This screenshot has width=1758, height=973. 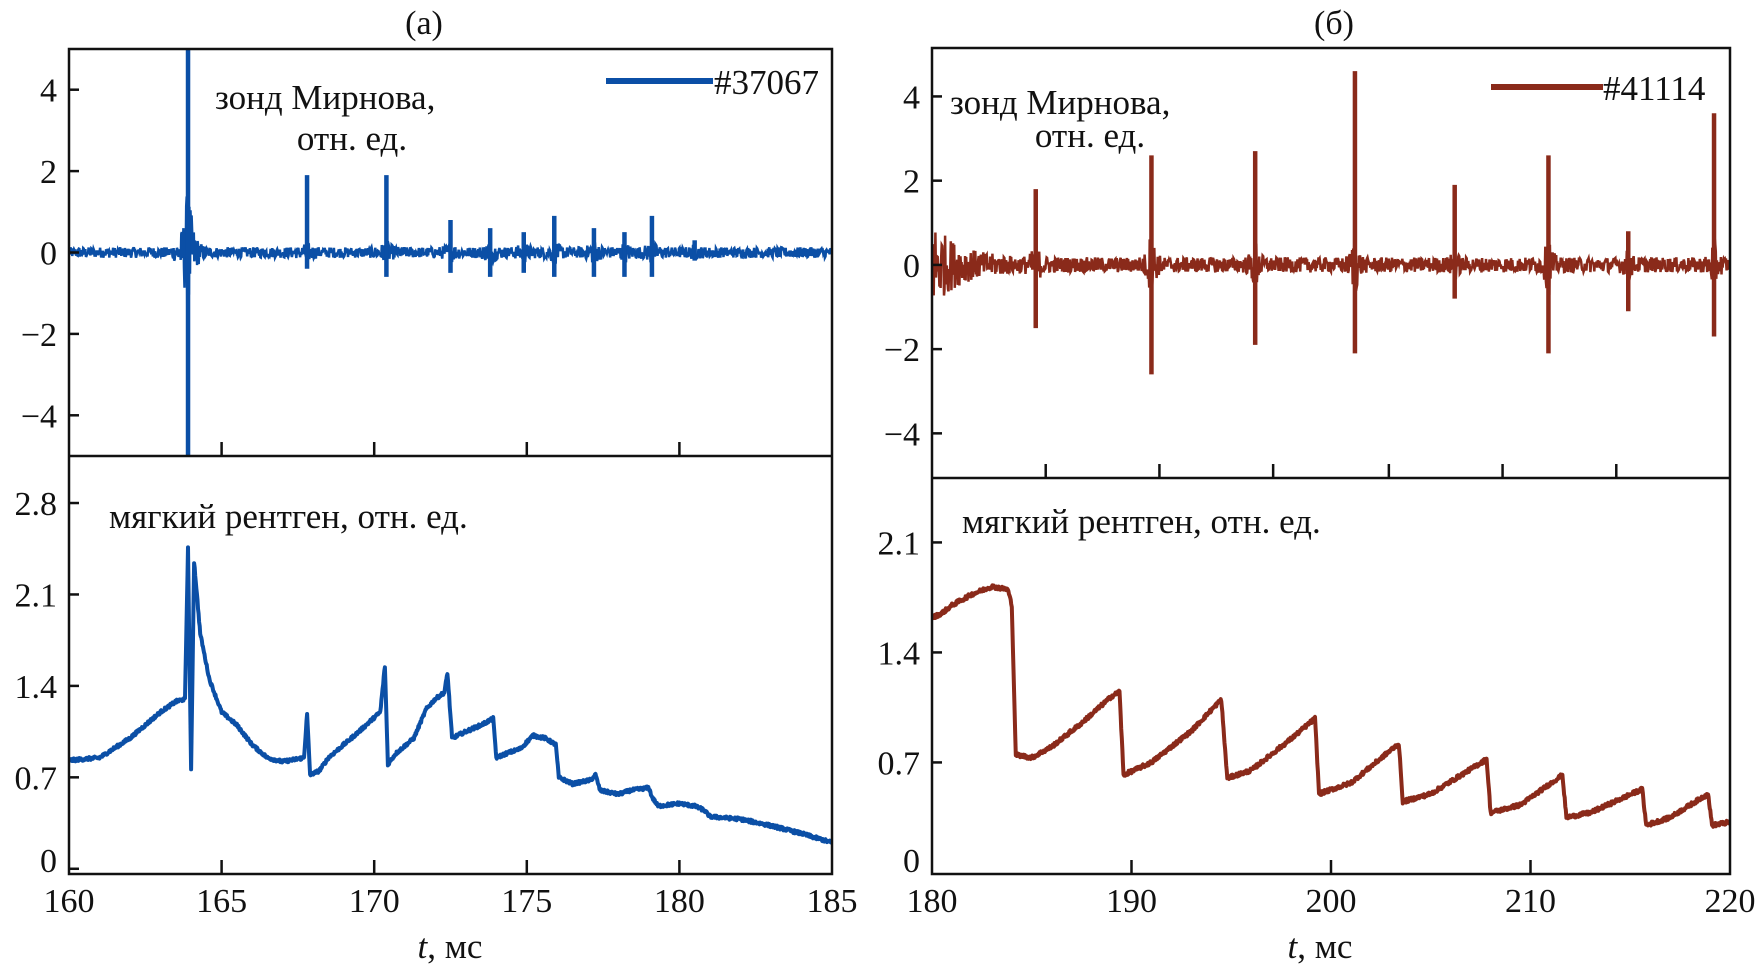 What do you see at coordinates (48, 254) in the screenshot?
I see `panel-a-top-ytick-label-2: 0` at bounding box center [48, 254].